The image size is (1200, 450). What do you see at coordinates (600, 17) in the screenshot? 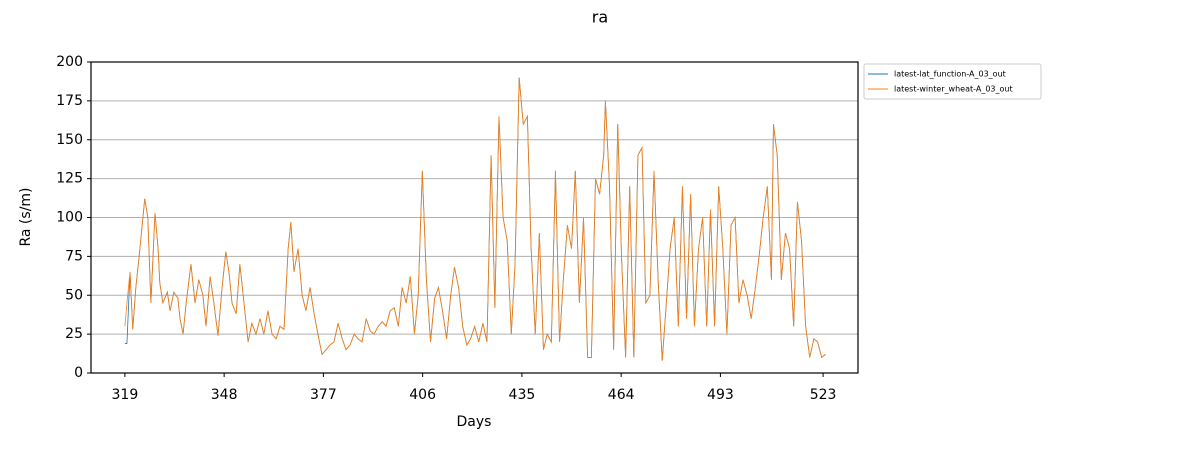
I see `chart-title: ra` at bounding box center [600, 17].